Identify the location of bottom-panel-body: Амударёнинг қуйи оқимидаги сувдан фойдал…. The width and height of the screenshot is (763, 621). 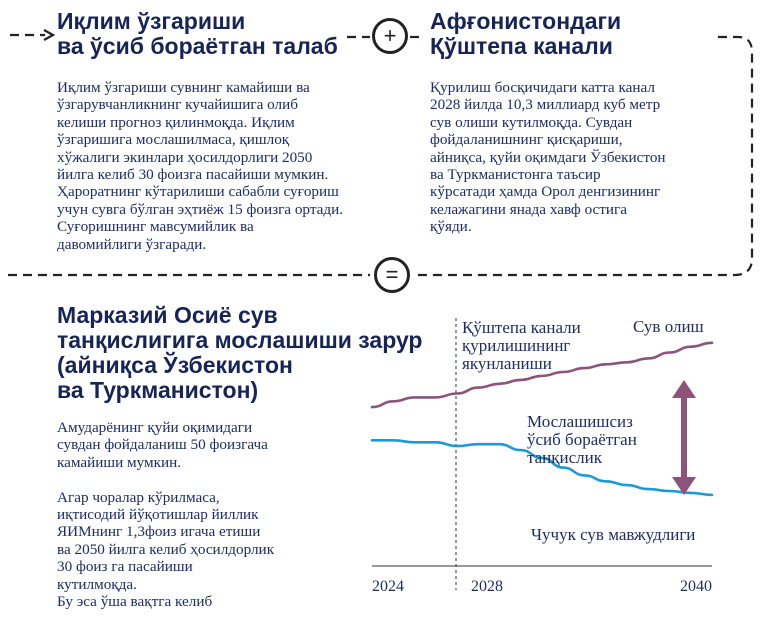
(165, 514).